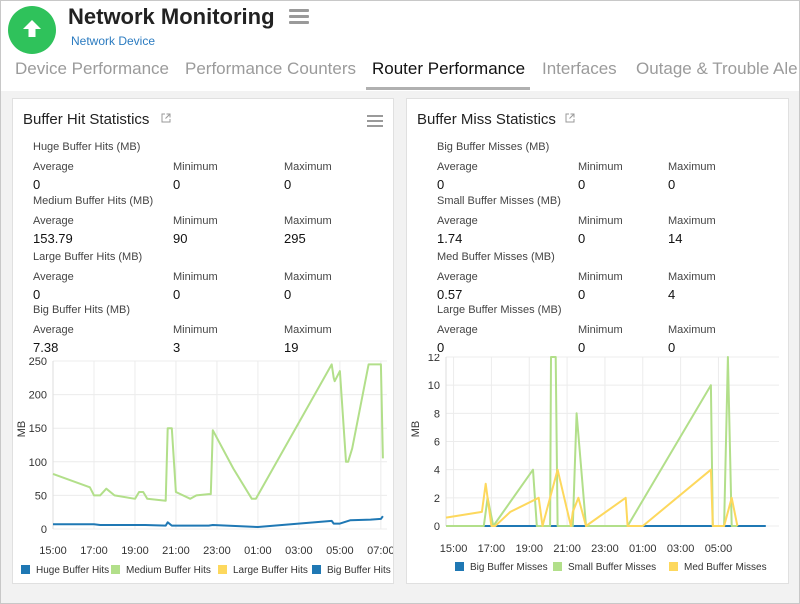 This screenshot has width=800, height=604. Describe the element at coordinates (168, 570) in the screenshot. I see `legend-label: Medium Buffer Hits` at that location.